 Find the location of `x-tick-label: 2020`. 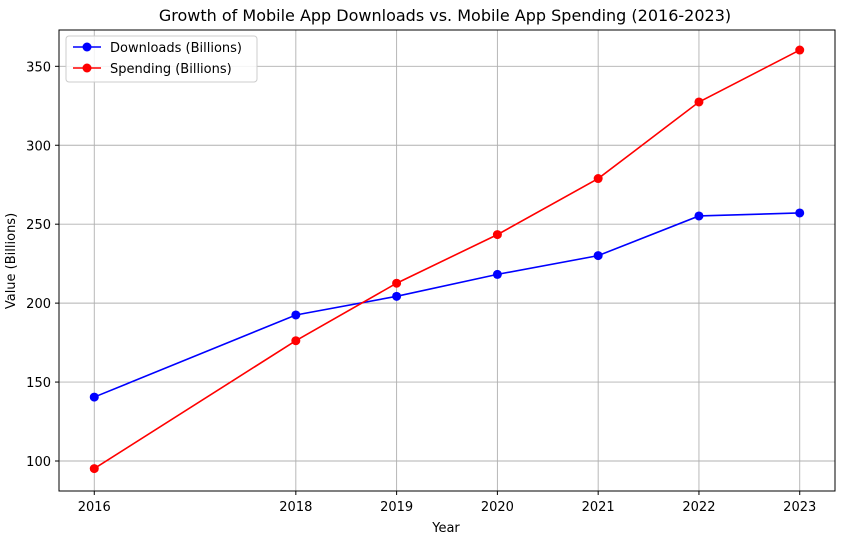

x-tick-label: 2020 is located at coordinates (497, 507).